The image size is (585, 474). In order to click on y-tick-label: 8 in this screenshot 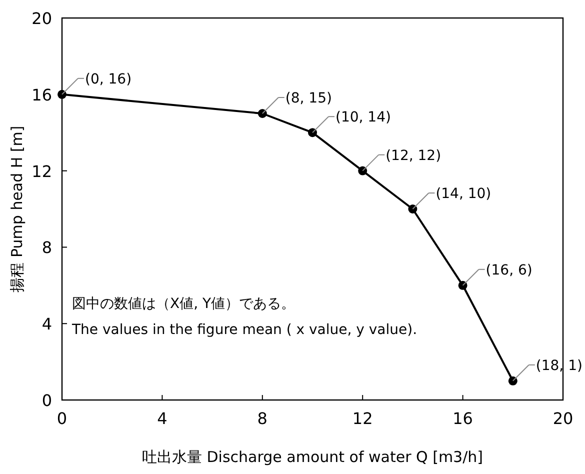, I will do `click(47, 248)`.